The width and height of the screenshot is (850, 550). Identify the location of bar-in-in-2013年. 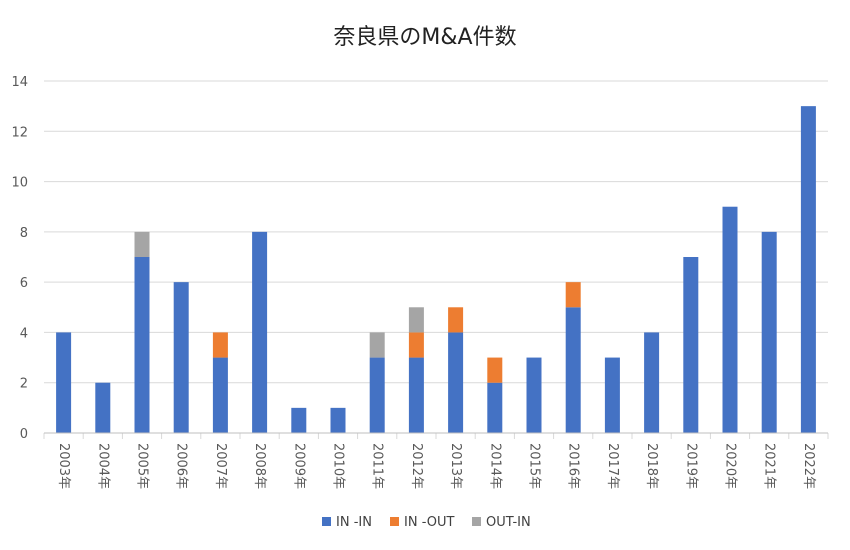
(456, 382).